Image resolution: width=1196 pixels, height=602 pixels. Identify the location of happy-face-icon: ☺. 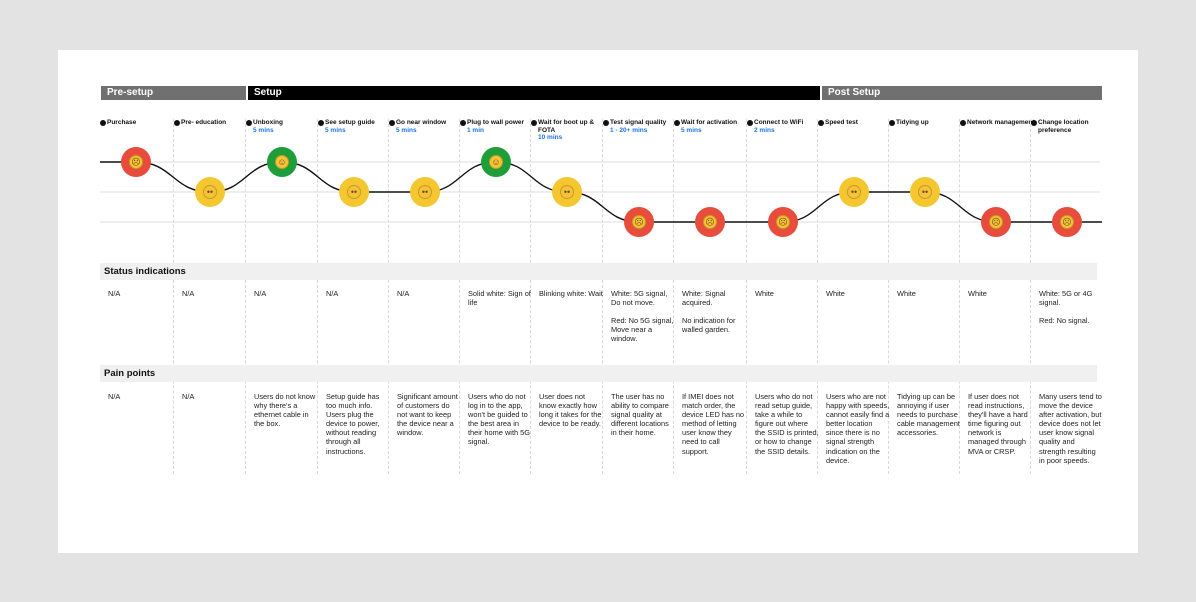
(282, 162).